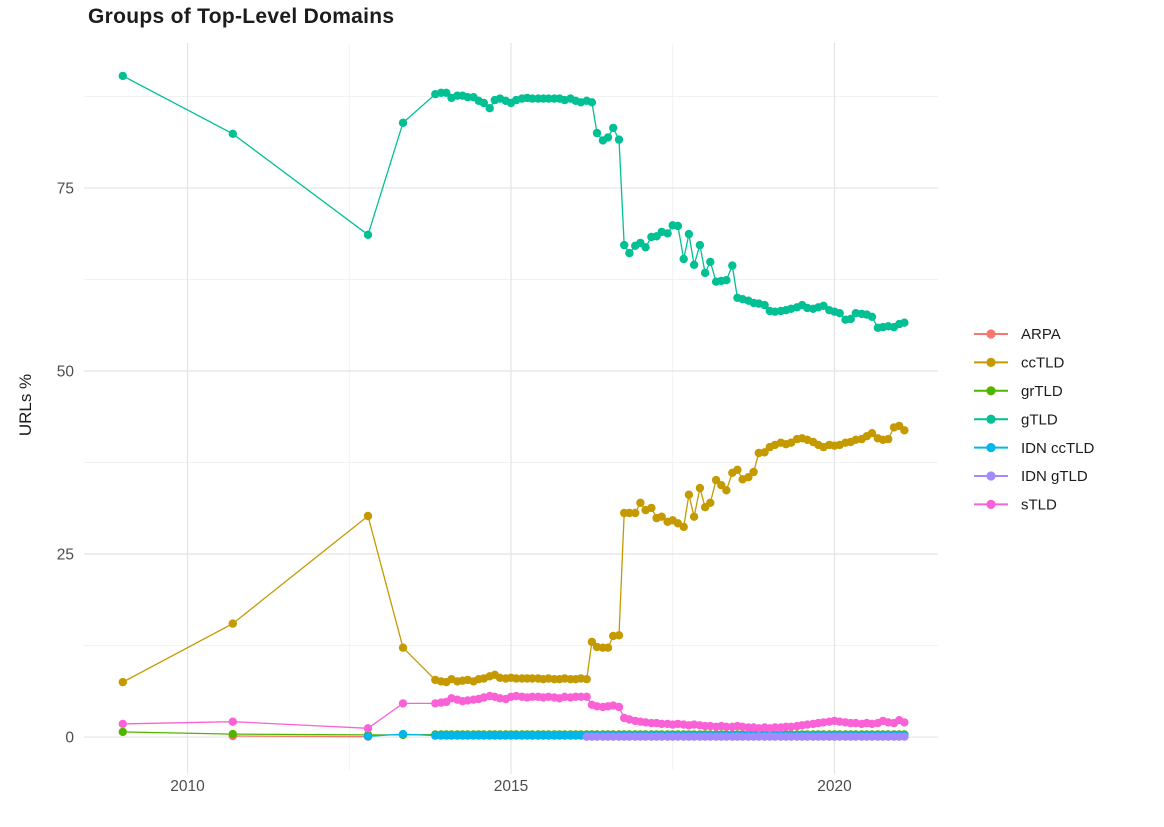  Describe the element at coordinates (1016, 419) in the screenshot. I see `legend-item-gtld: gTLD` at that location.